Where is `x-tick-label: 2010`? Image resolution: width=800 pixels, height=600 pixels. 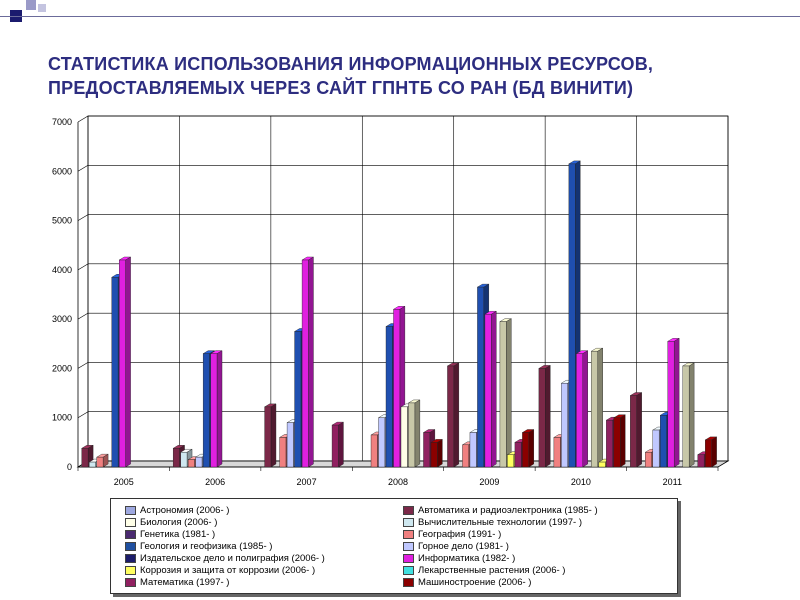 x-tick-label: 2010 is located at coordinates (581, 482).